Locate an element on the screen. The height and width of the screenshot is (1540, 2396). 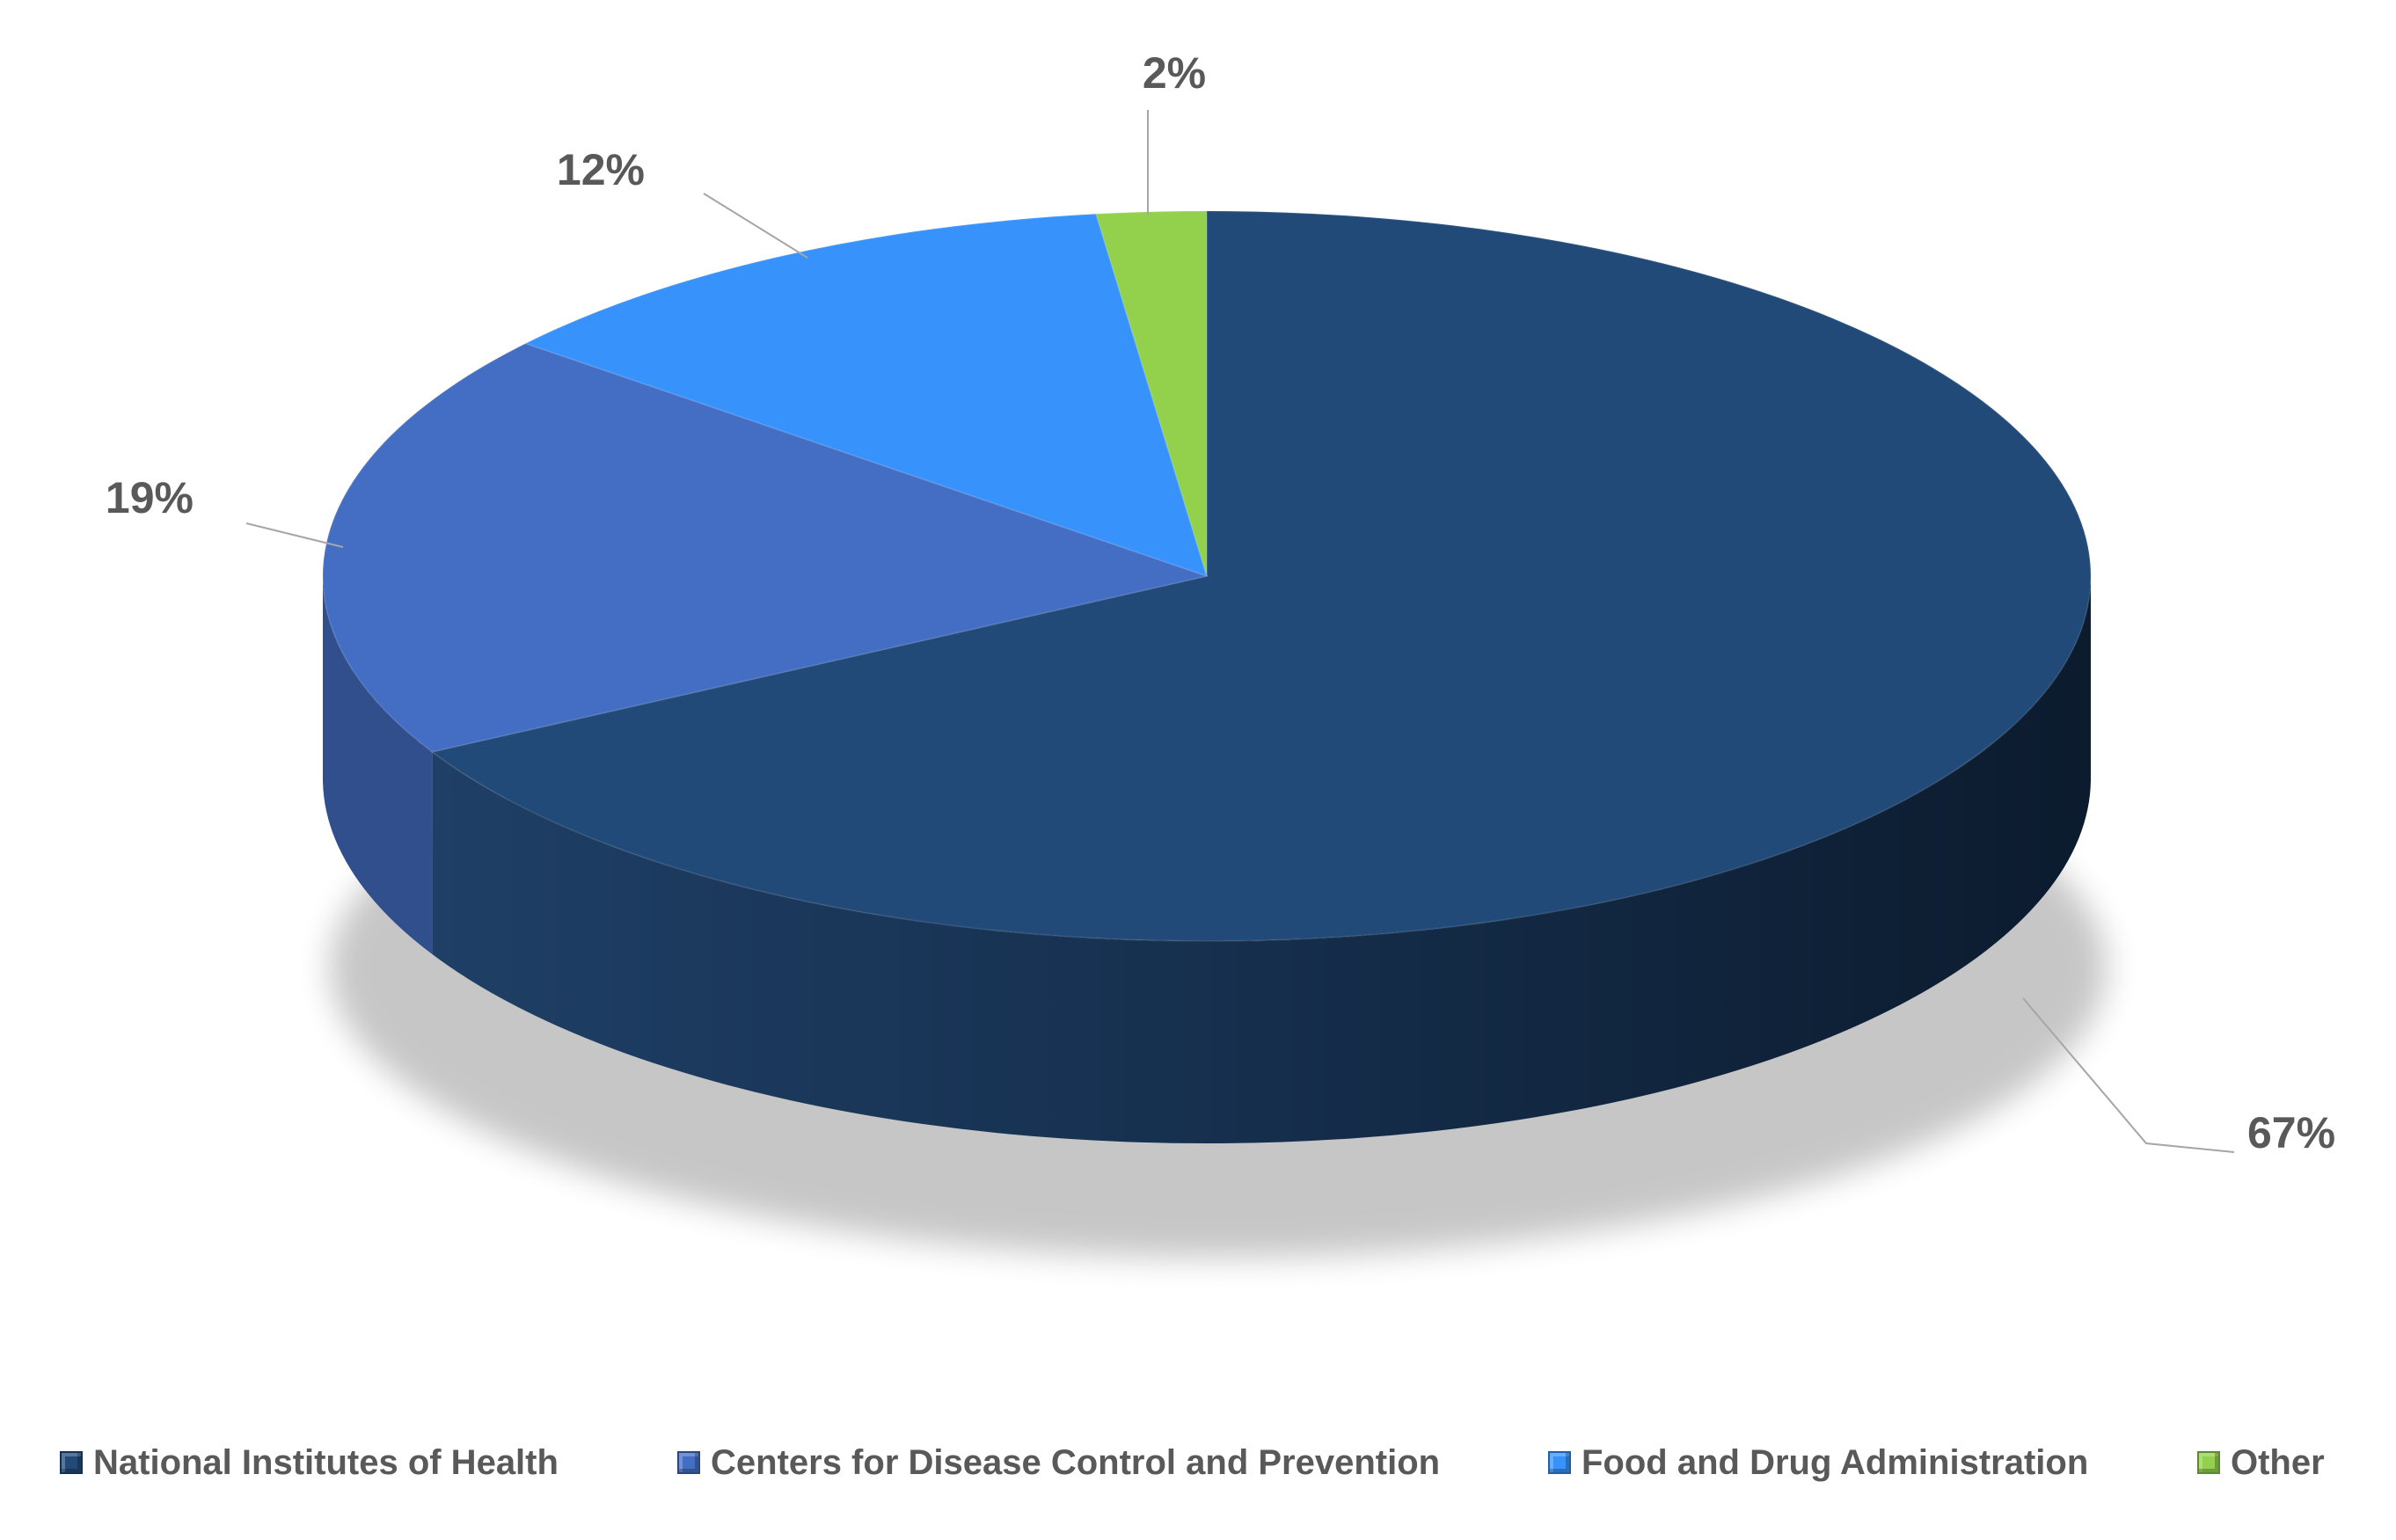
legend-item: National Institutes of Health is located at coordinates (309, 1462).